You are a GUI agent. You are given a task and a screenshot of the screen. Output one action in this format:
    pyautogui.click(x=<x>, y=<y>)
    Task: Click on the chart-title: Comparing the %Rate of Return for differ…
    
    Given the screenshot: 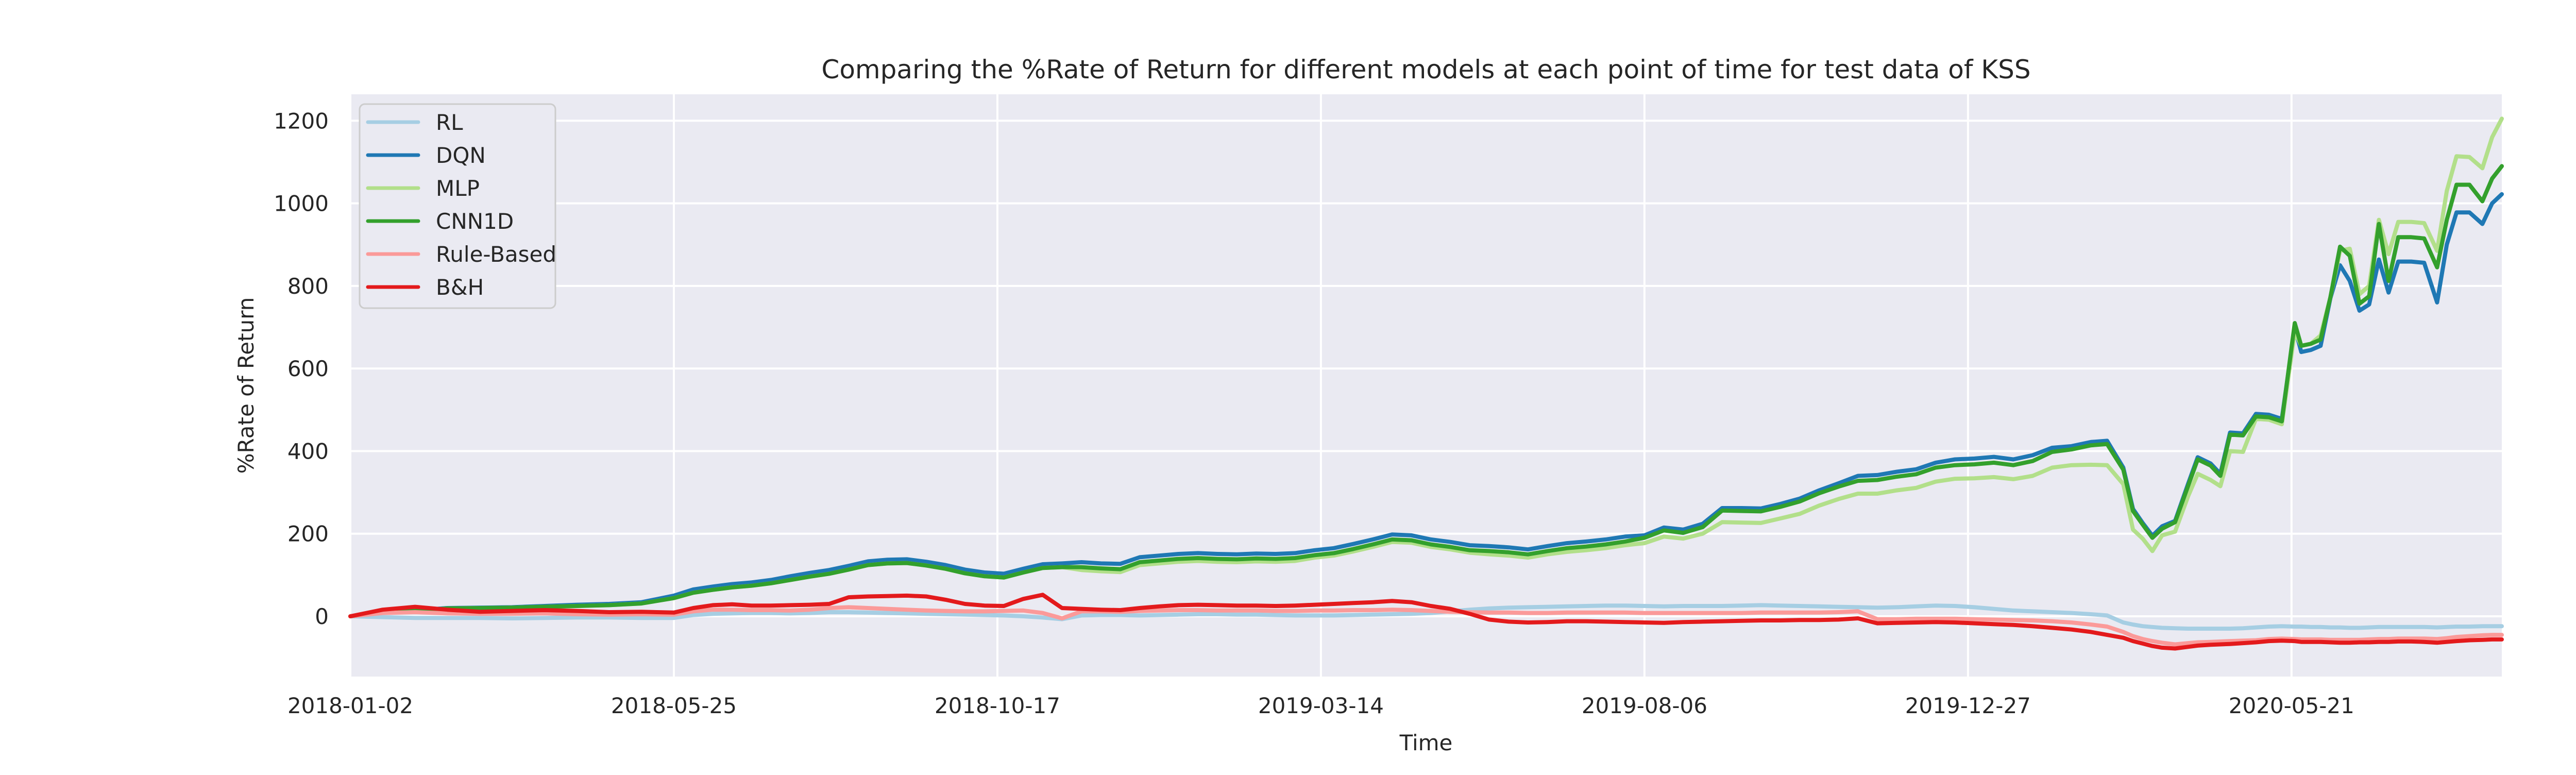 What is the action you would take?
    pyautogui.click(x=1425, y=70)
    